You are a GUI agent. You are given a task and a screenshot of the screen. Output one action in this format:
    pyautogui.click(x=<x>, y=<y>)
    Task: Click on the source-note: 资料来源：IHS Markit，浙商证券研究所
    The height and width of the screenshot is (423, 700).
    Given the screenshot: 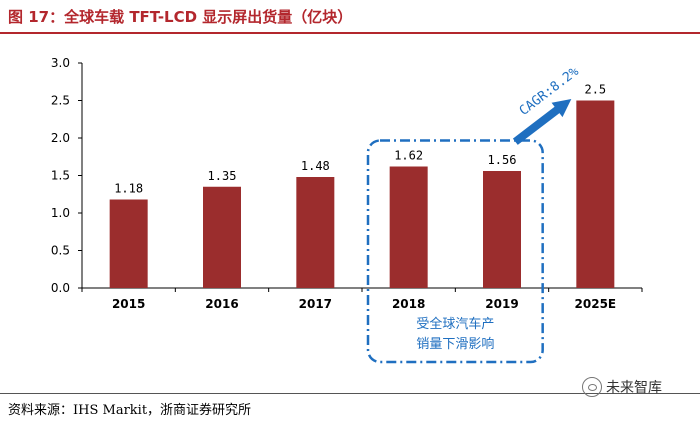 What is the action you would take?
    pyautogui.click(x=130, y=410)
    